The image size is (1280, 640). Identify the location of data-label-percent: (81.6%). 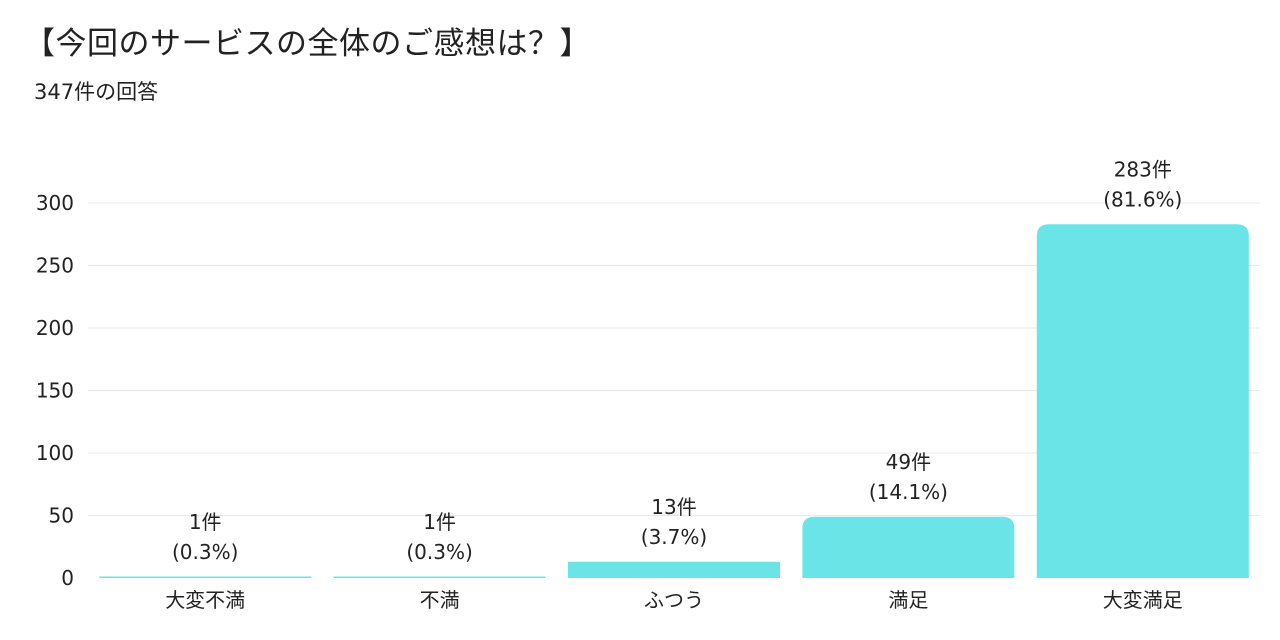
(1142, 199).